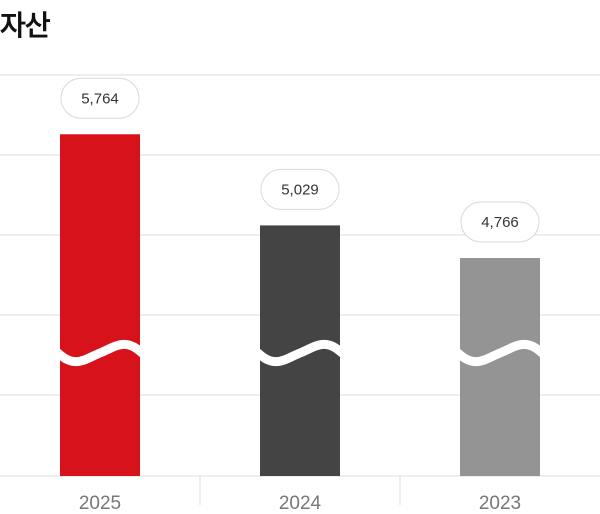 Image resolution: width=600 pixels, height=514 pixels. Describe the element at coordinates (500, 503) in the screenshot. I see `x-tick-label-2023: 2023` at that location.